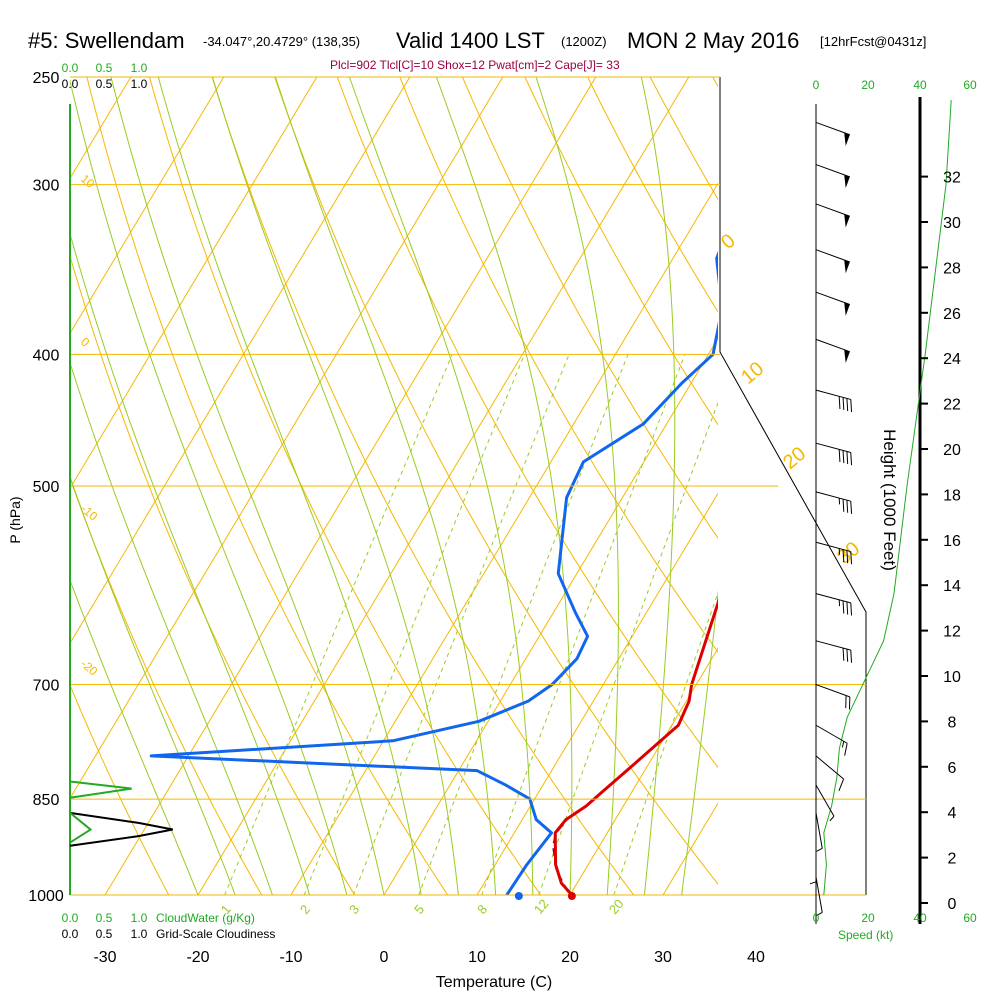 The image size is (1000, 1000). What do you see at coordinates (952, 768) in the screenshot?
I see `height-tick-label: 6` at bounding box center [952, 768].